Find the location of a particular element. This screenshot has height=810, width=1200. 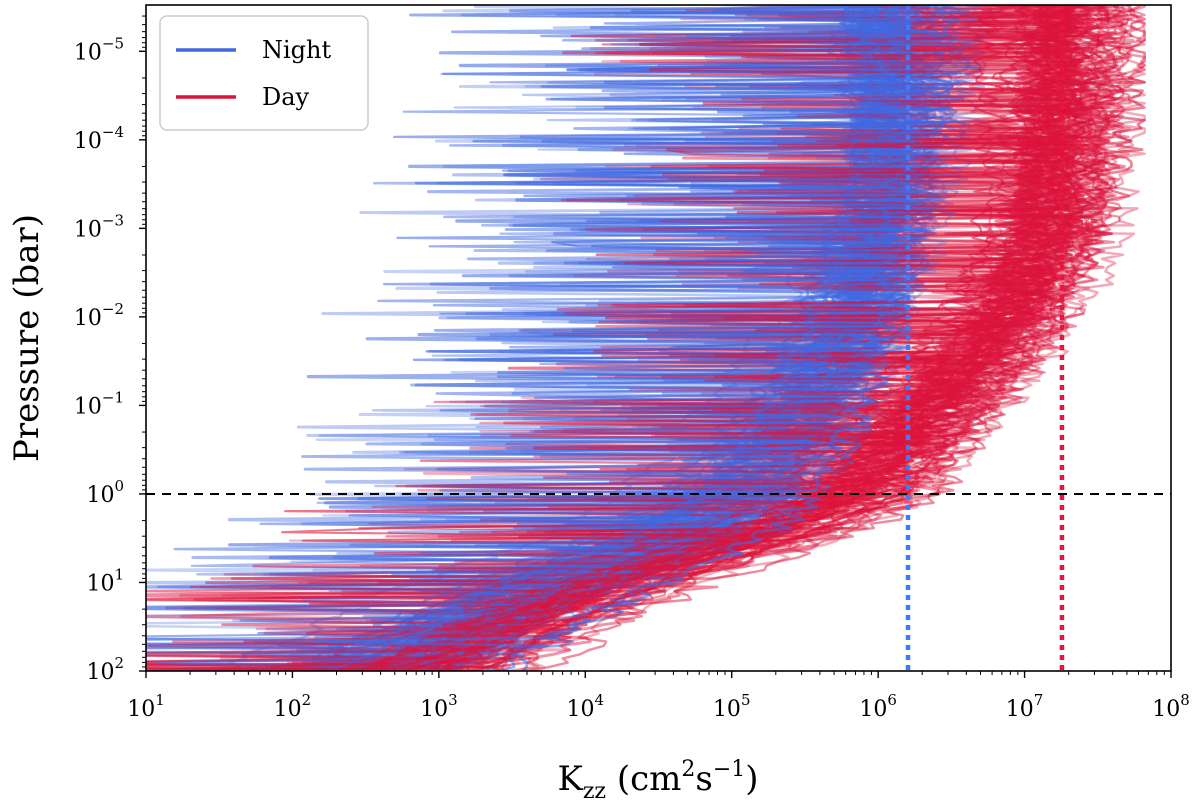

legend-box is located at coordinates (264, 73).